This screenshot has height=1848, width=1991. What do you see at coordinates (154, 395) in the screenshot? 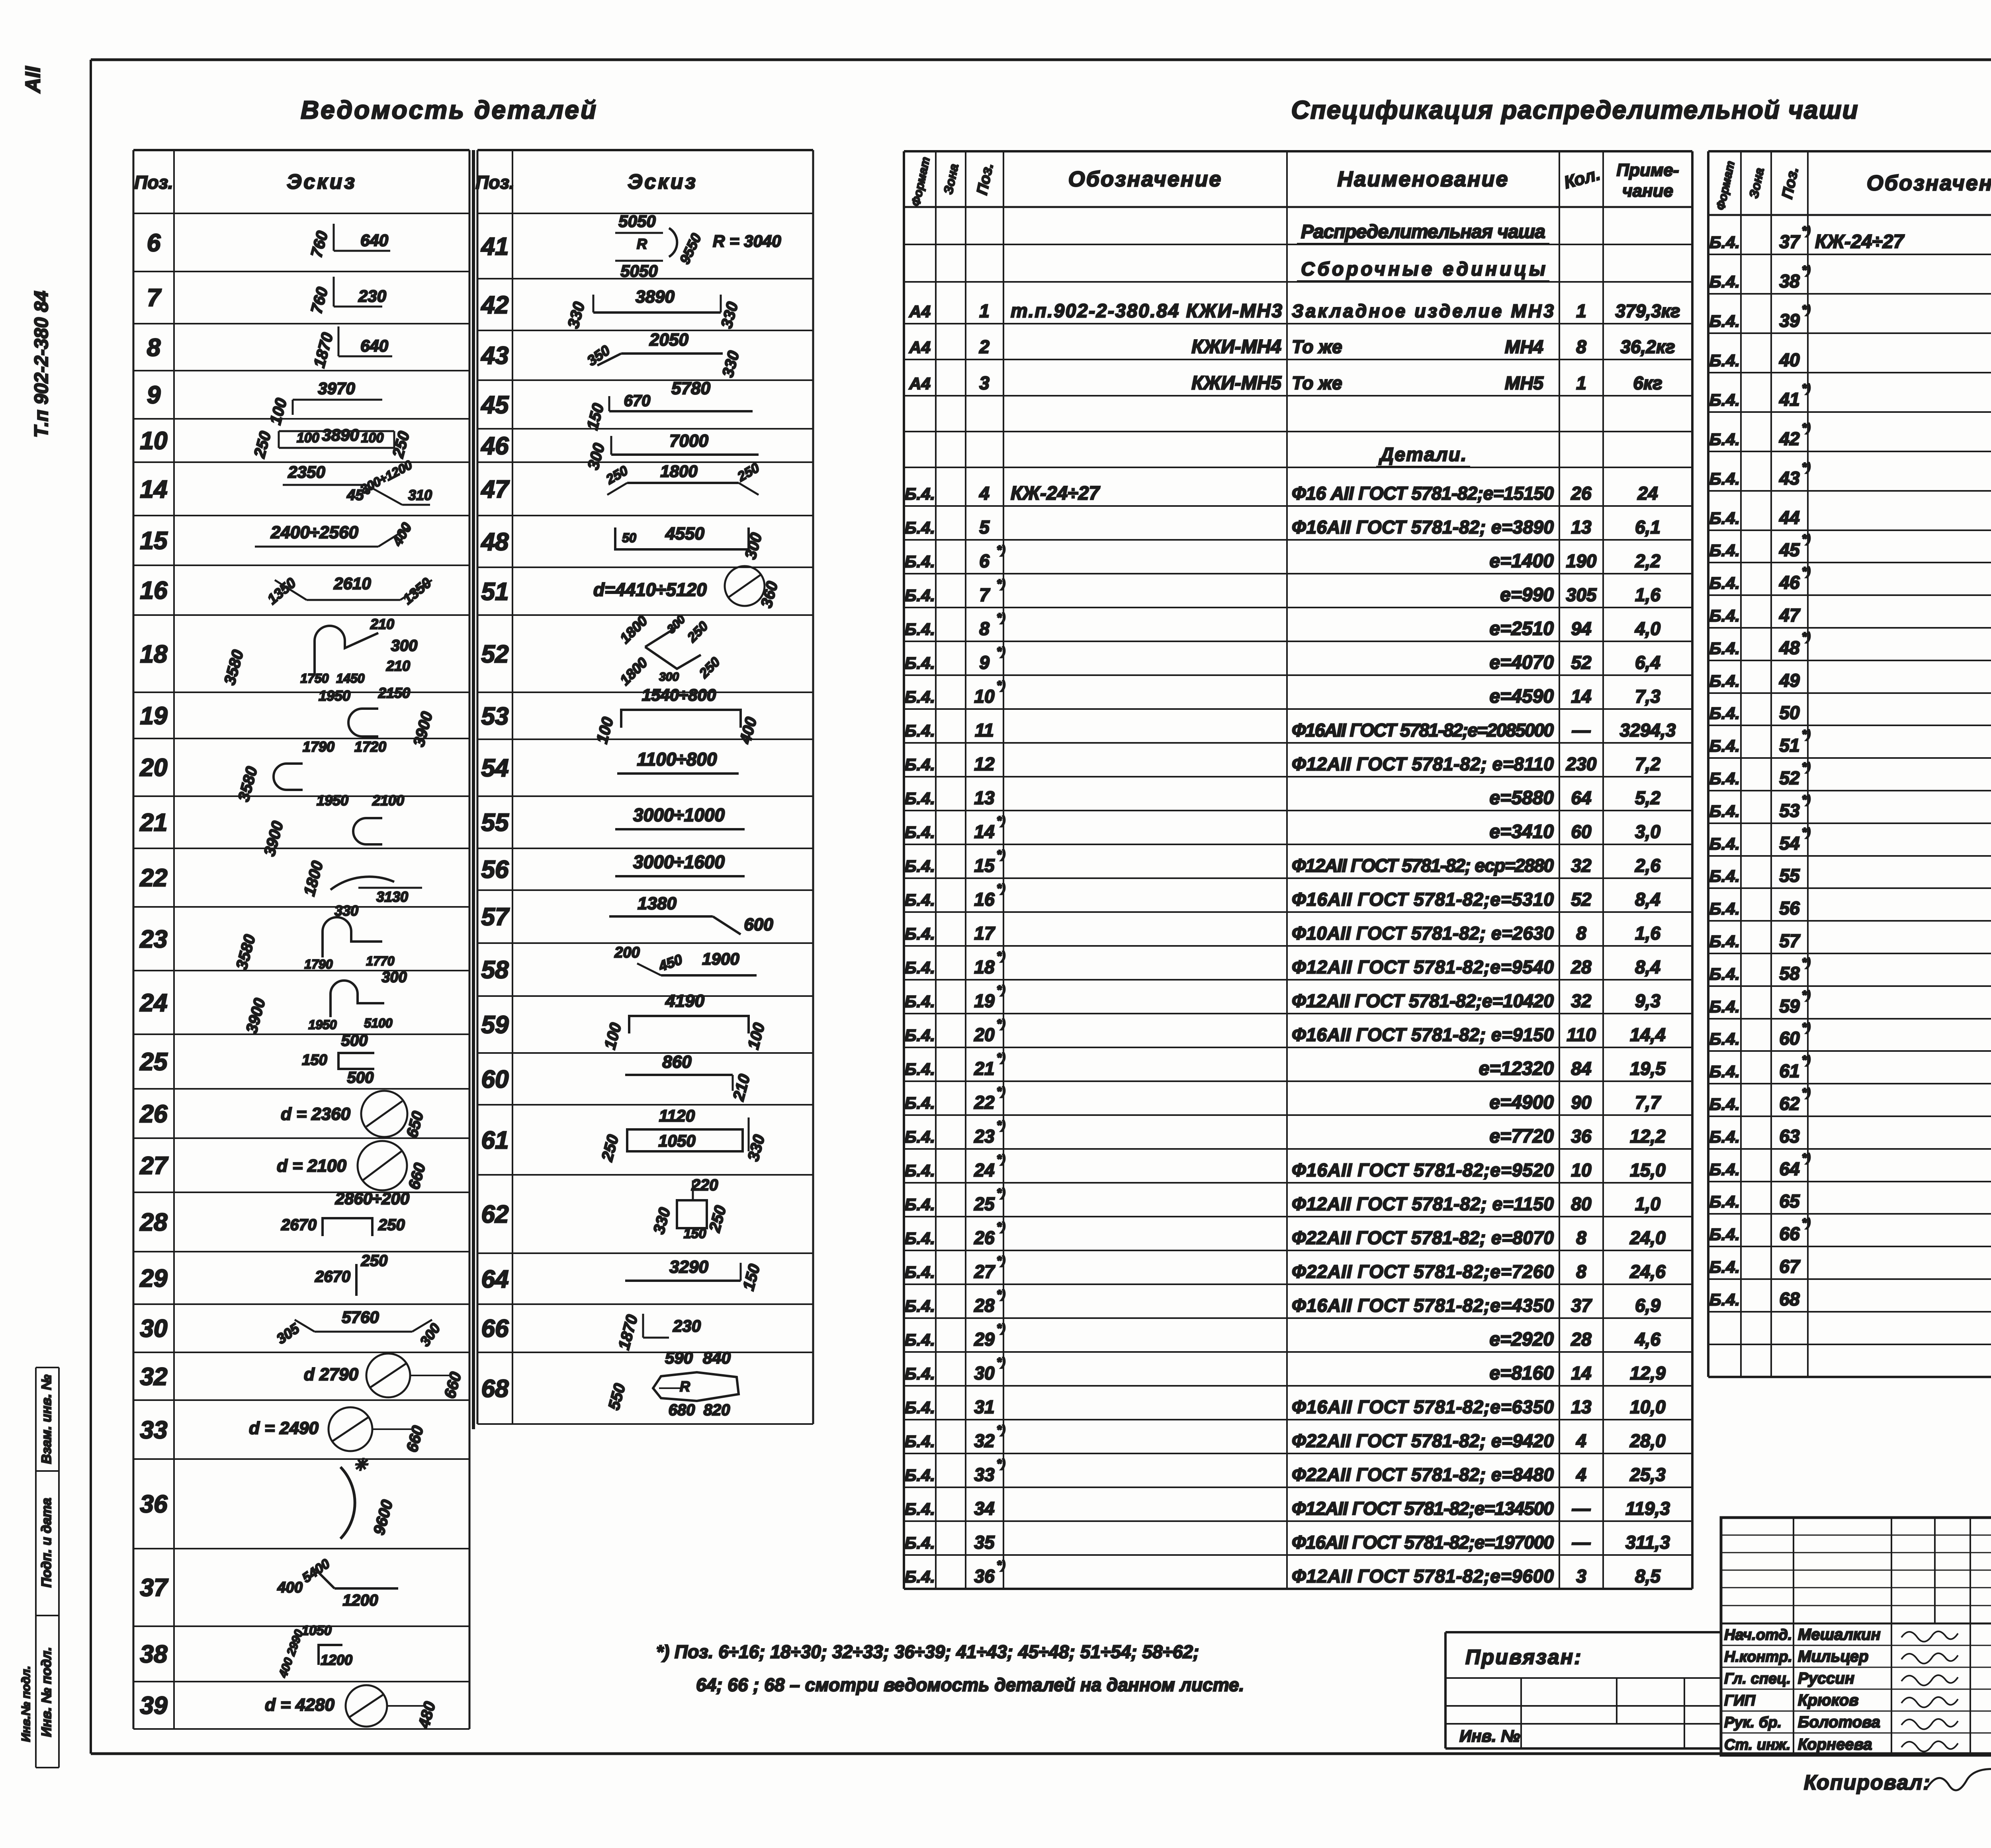
I see `svg-text: 9` at bounding box center [154, 395].